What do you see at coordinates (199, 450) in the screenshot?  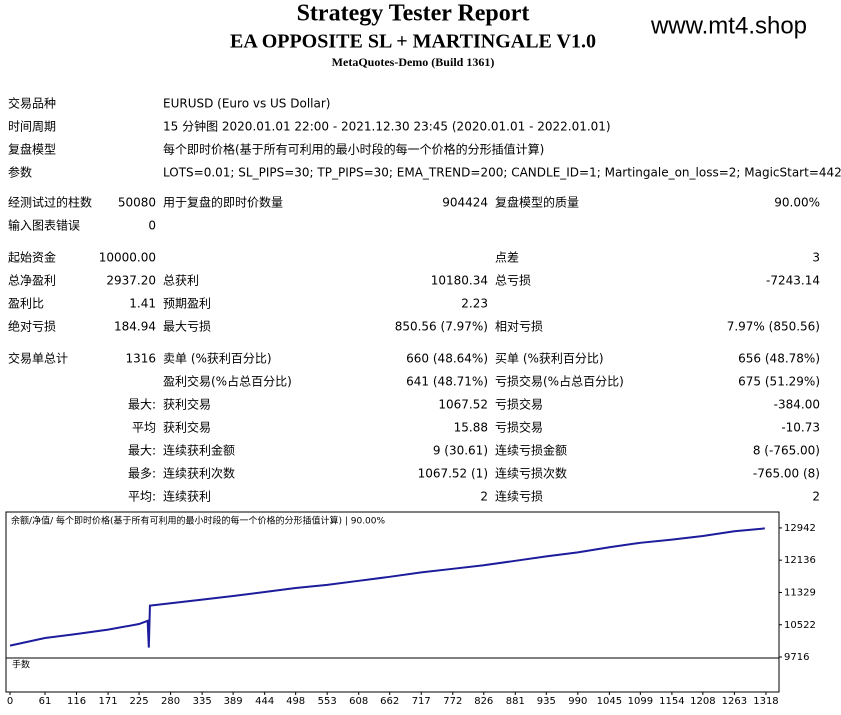 I see `table-label: 连续获利金额` at bounding box center [199, 450].